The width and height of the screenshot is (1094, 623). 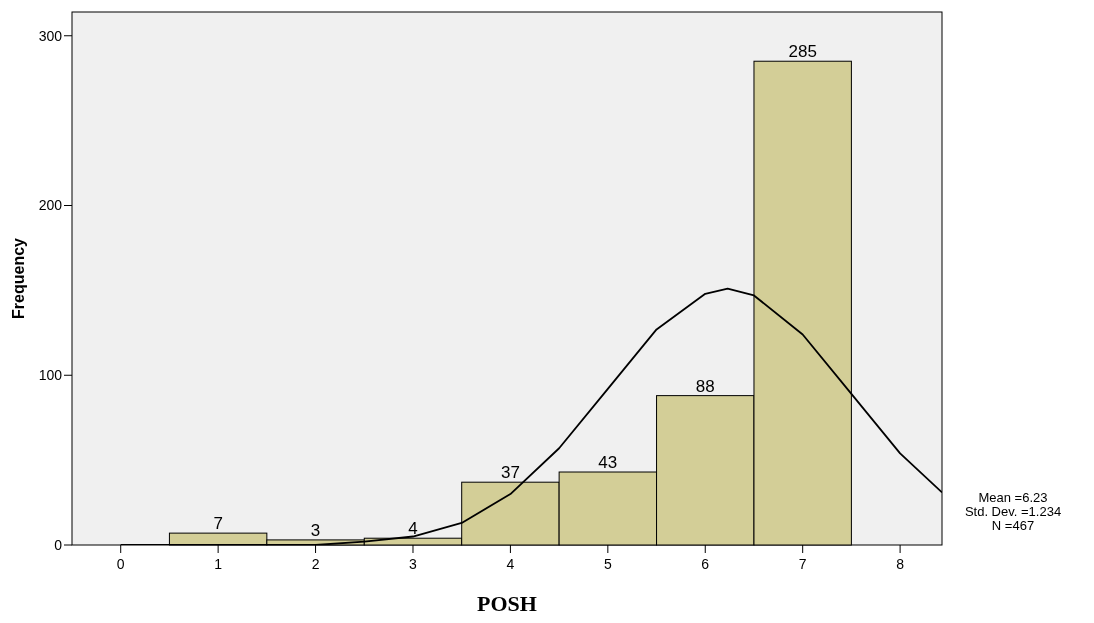 What do you see at coordinates (218, 524) in the screenshot?
I see `data-label: 7` at bounding box center [218, 524].